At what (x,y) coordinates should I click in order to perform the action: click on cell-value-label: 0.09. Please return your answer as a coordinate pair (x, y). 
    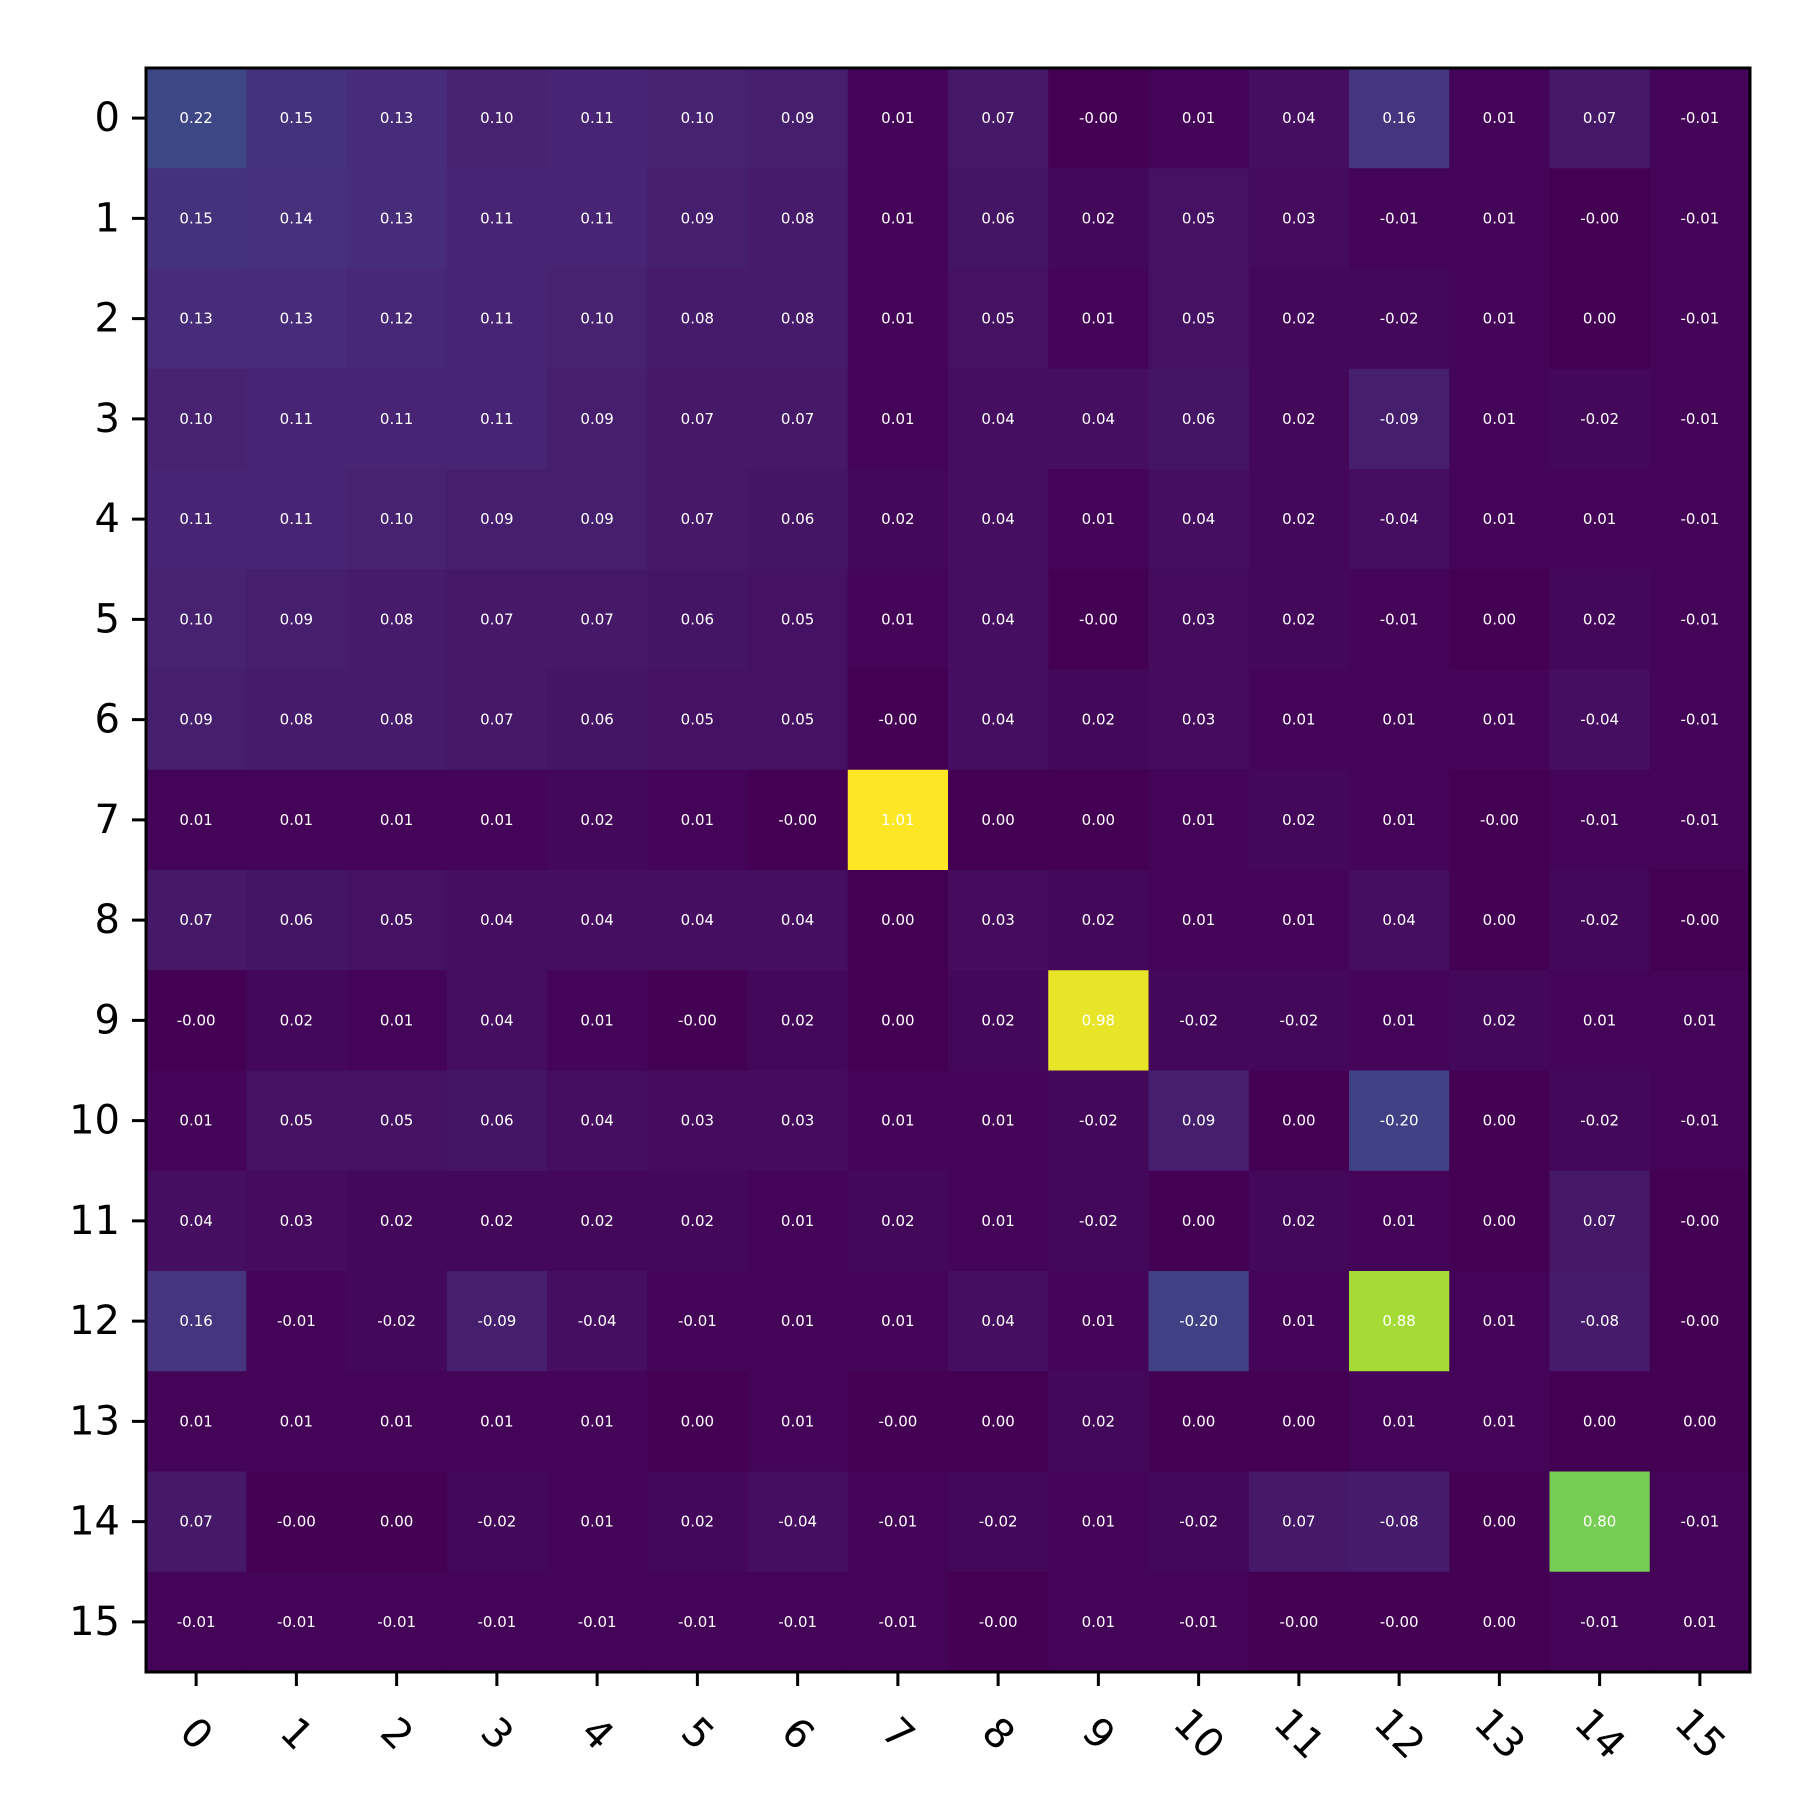
    Looking at the image, I should click on (296, 619).